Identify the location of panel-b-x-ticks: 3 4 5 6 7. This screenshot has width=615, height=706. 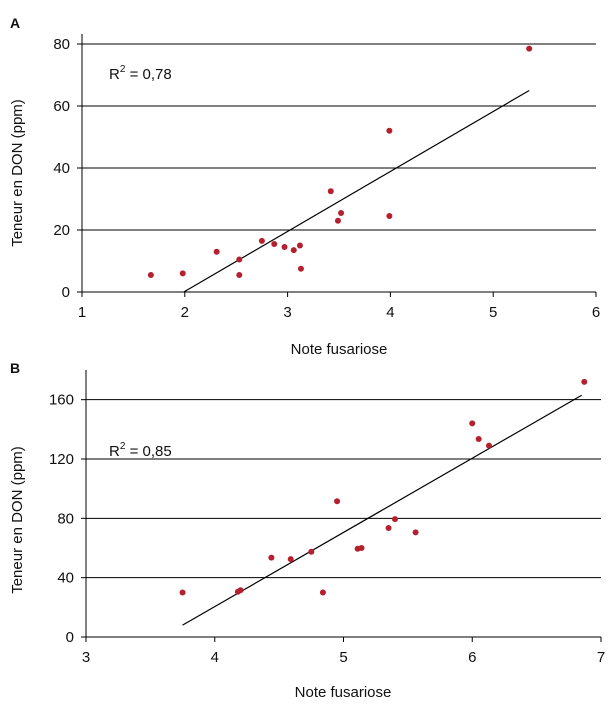
(343, 651).